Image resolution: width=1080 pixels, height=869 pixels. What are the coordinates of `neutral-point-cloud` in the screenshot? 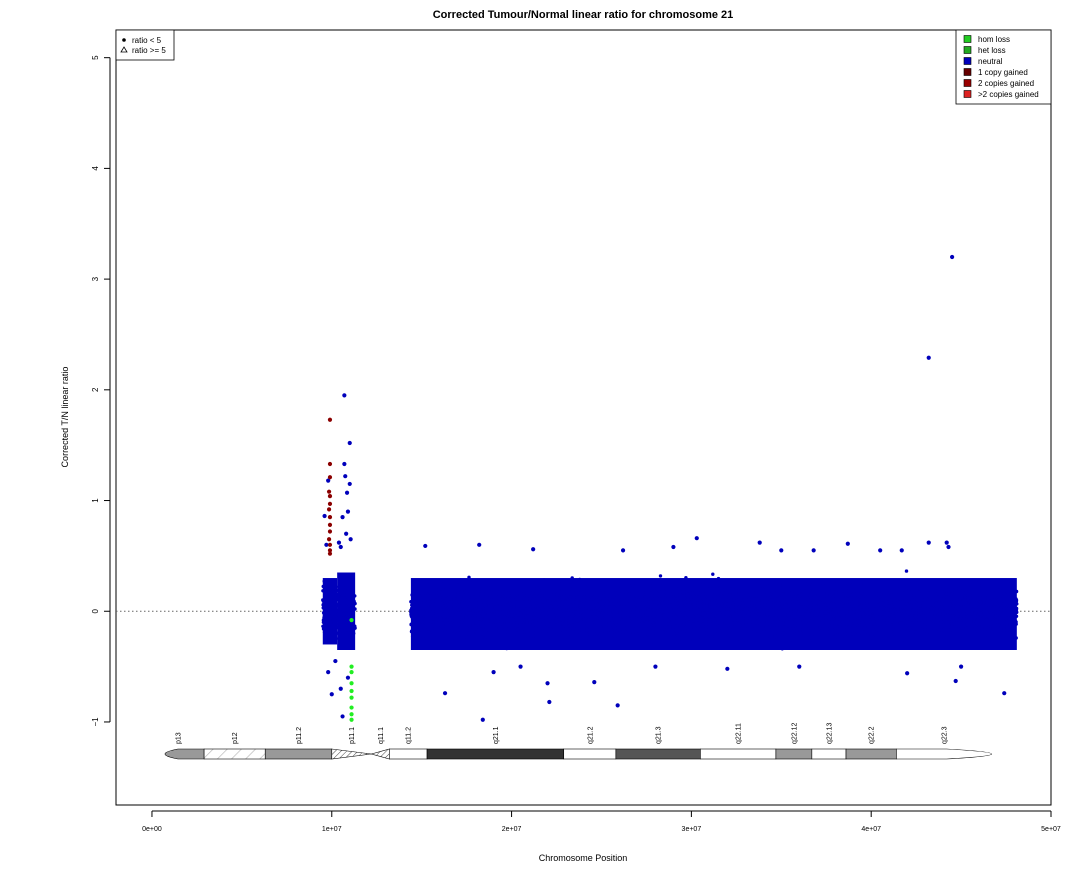 It's located at (669, 609).